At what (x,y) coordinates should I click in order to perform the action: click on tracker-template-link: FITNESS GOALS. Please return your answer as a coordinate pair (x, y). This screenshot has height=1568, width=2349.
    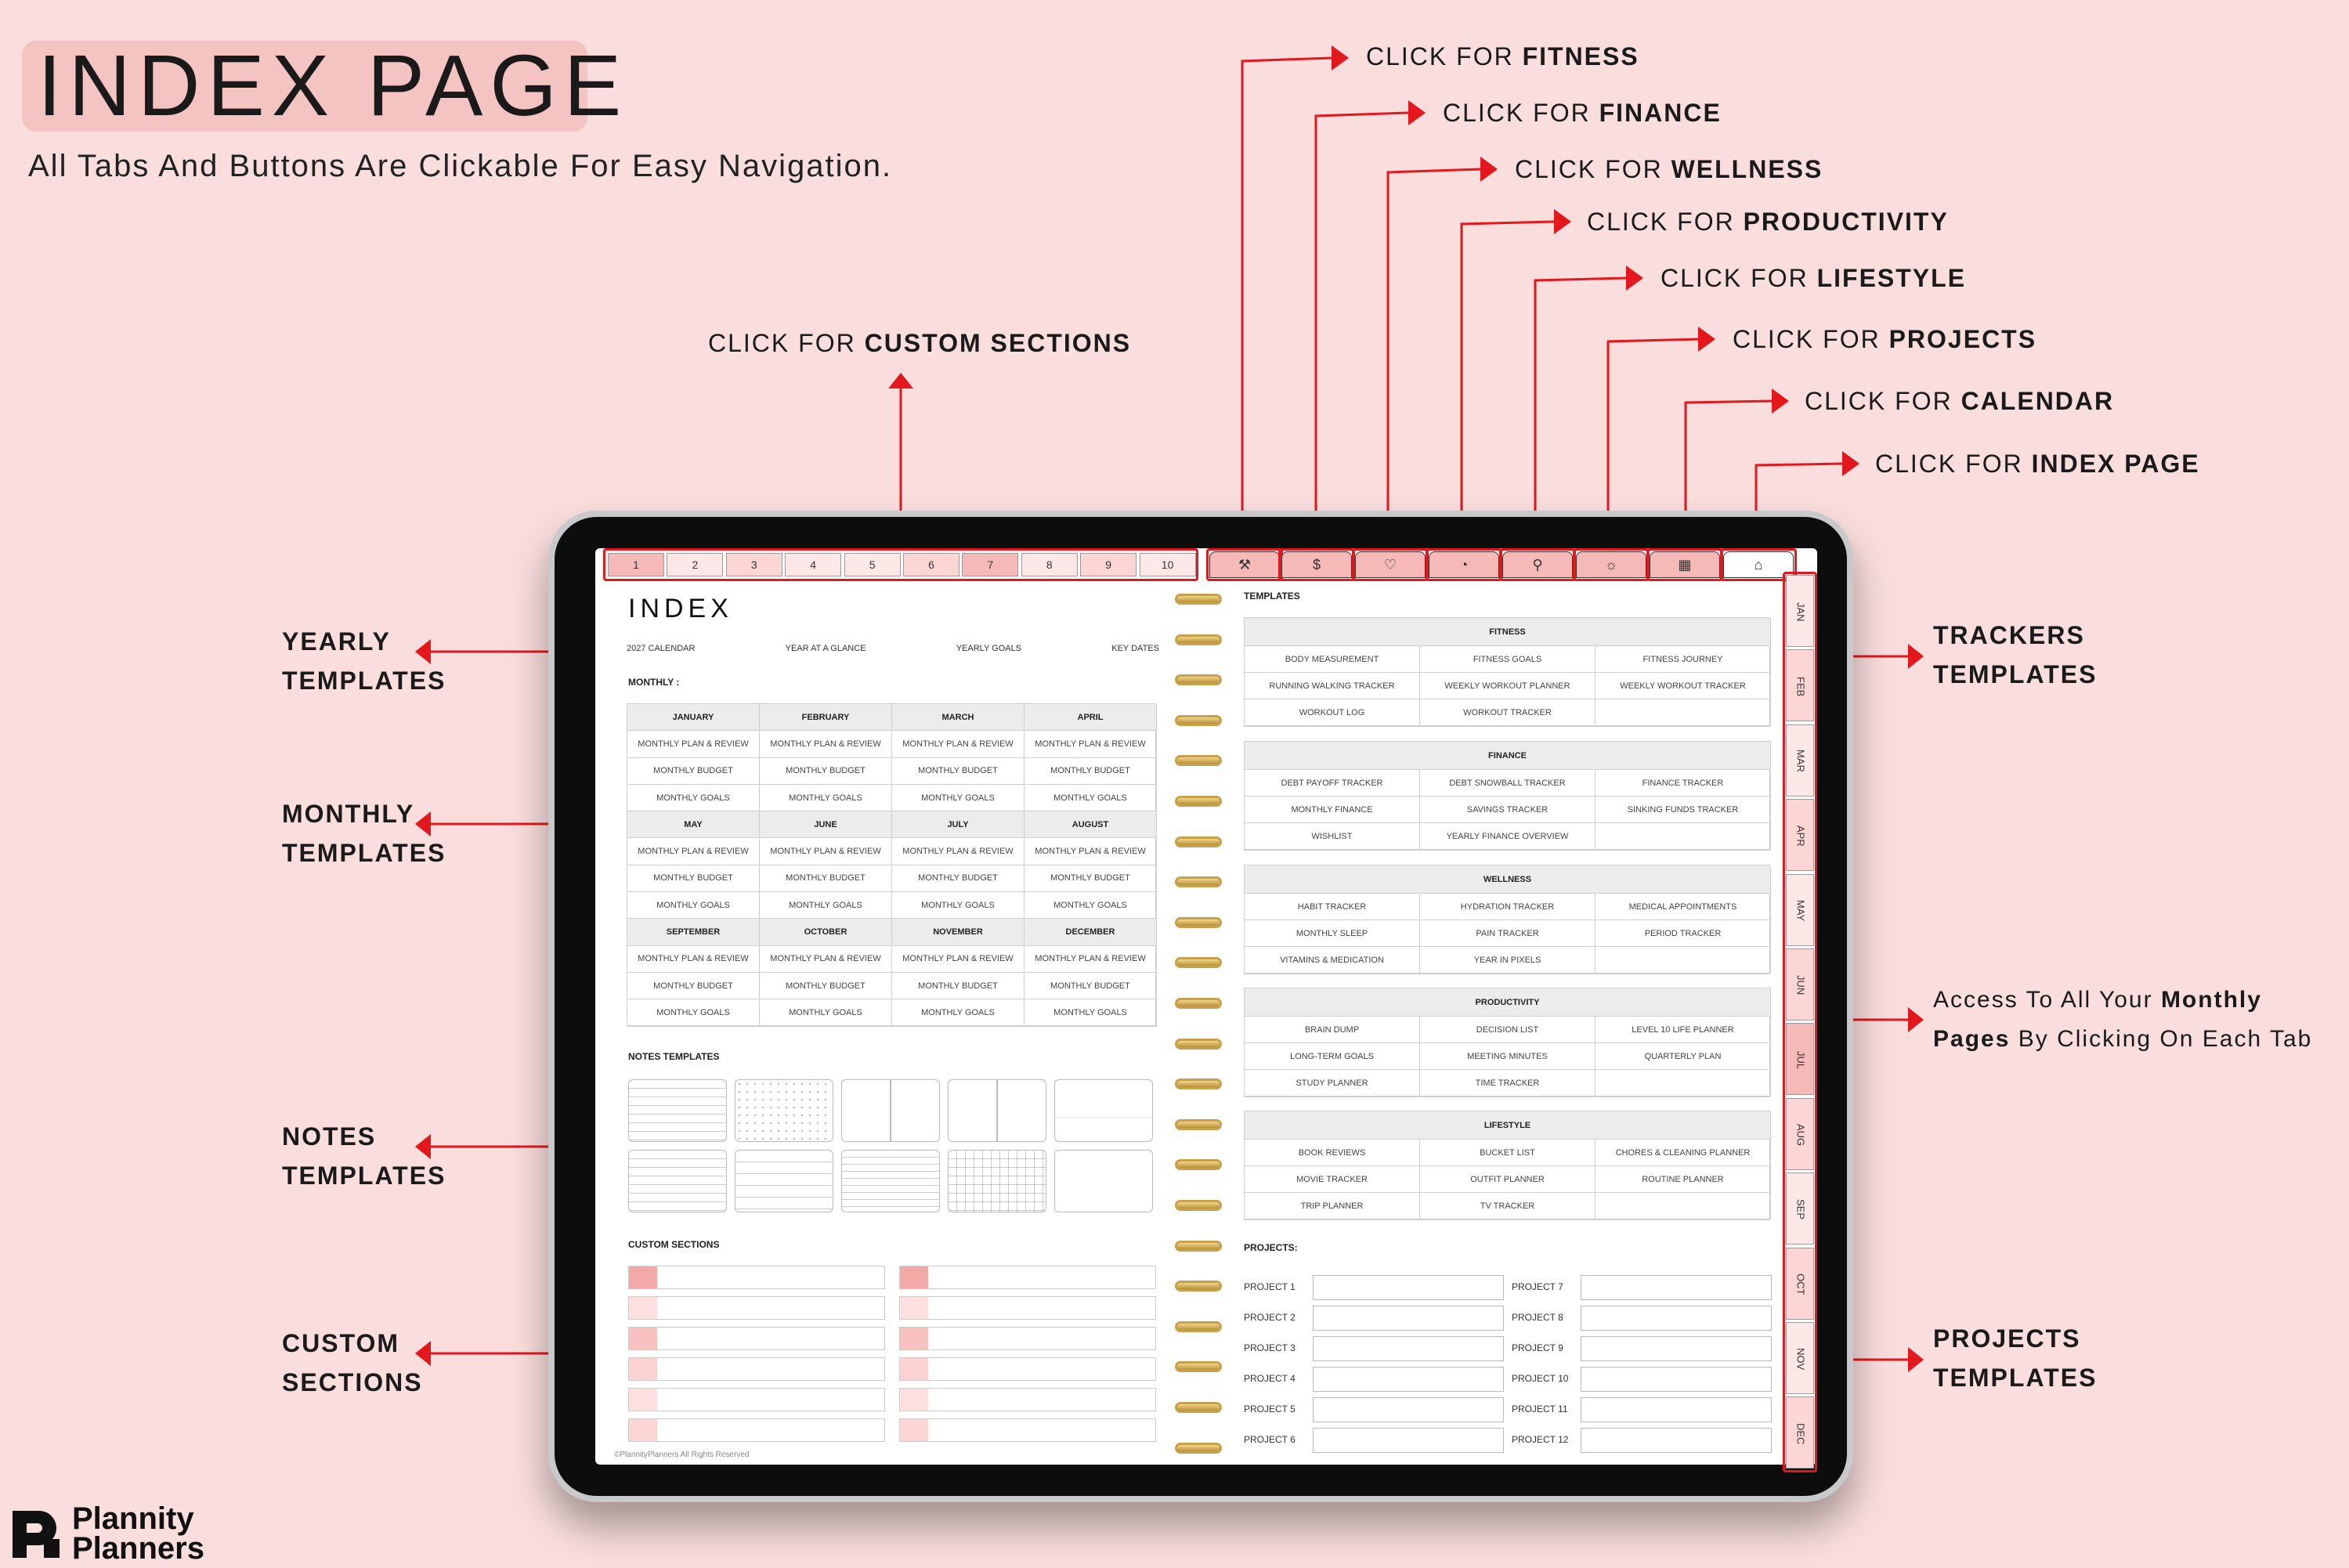
    Looking at the image, I should click on (1508, 659).